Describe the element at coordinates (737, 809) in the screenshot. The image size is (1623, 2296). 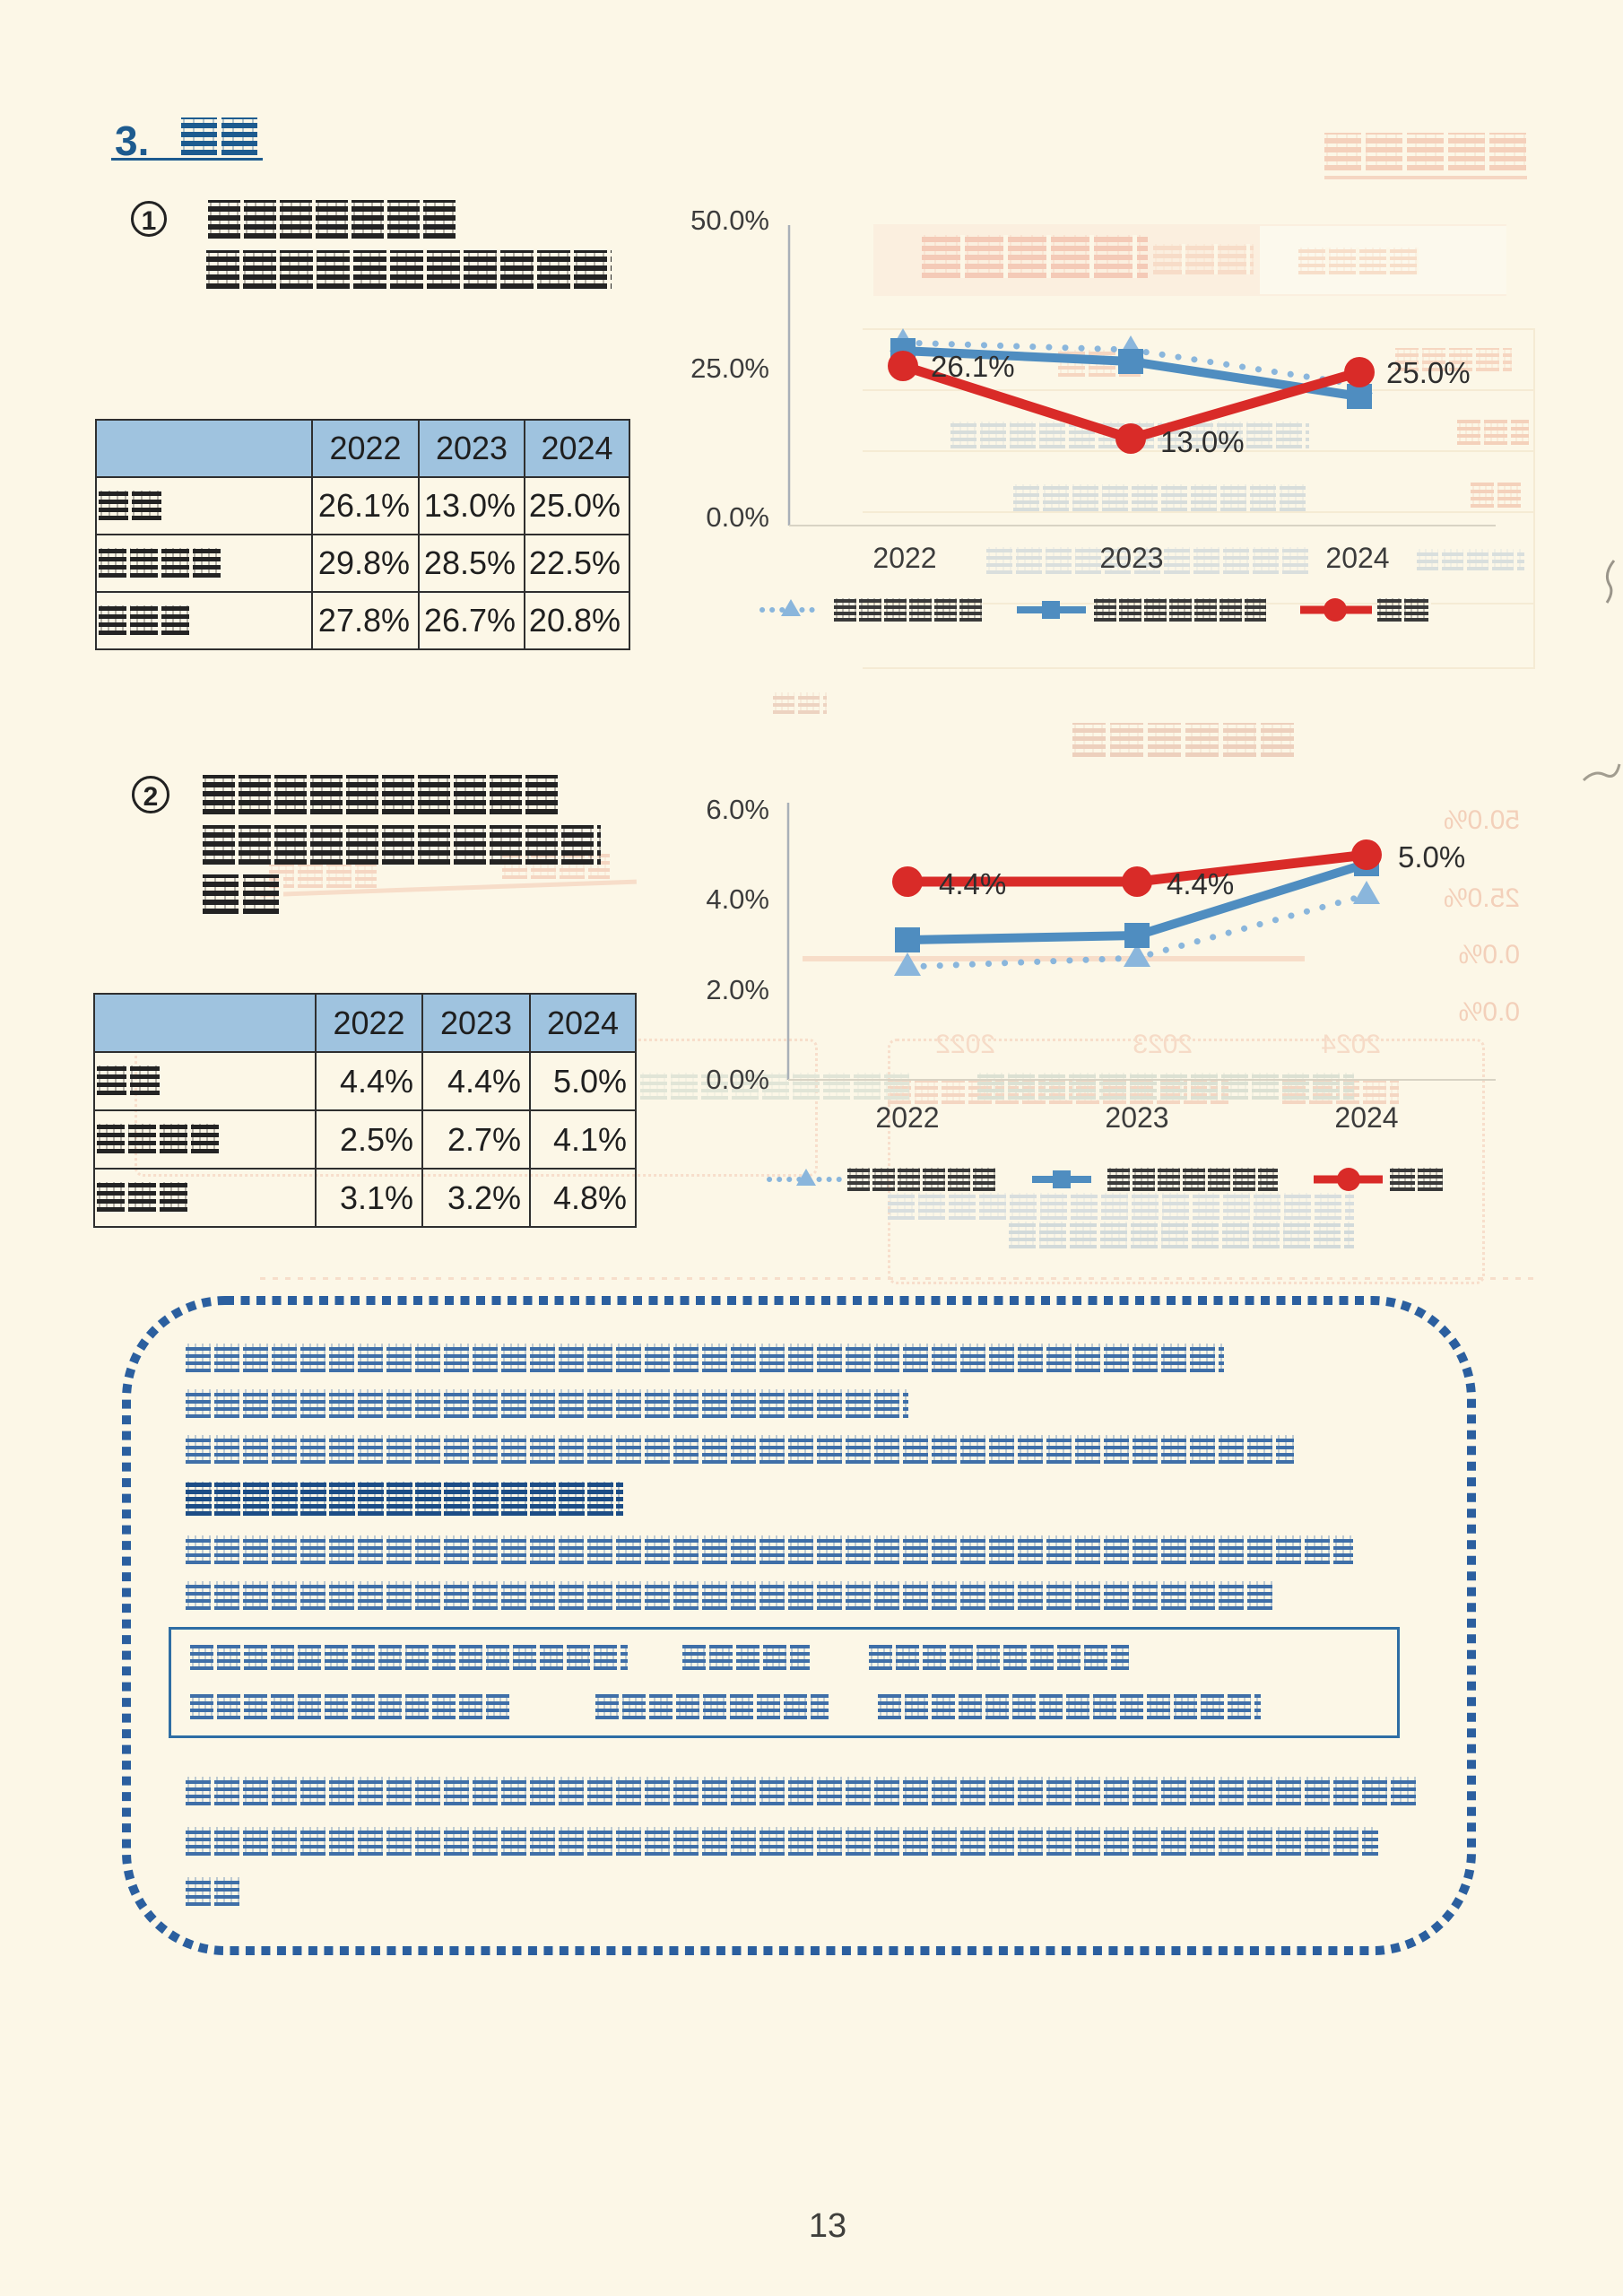
I see `svg-text: 6.0%` at that location.